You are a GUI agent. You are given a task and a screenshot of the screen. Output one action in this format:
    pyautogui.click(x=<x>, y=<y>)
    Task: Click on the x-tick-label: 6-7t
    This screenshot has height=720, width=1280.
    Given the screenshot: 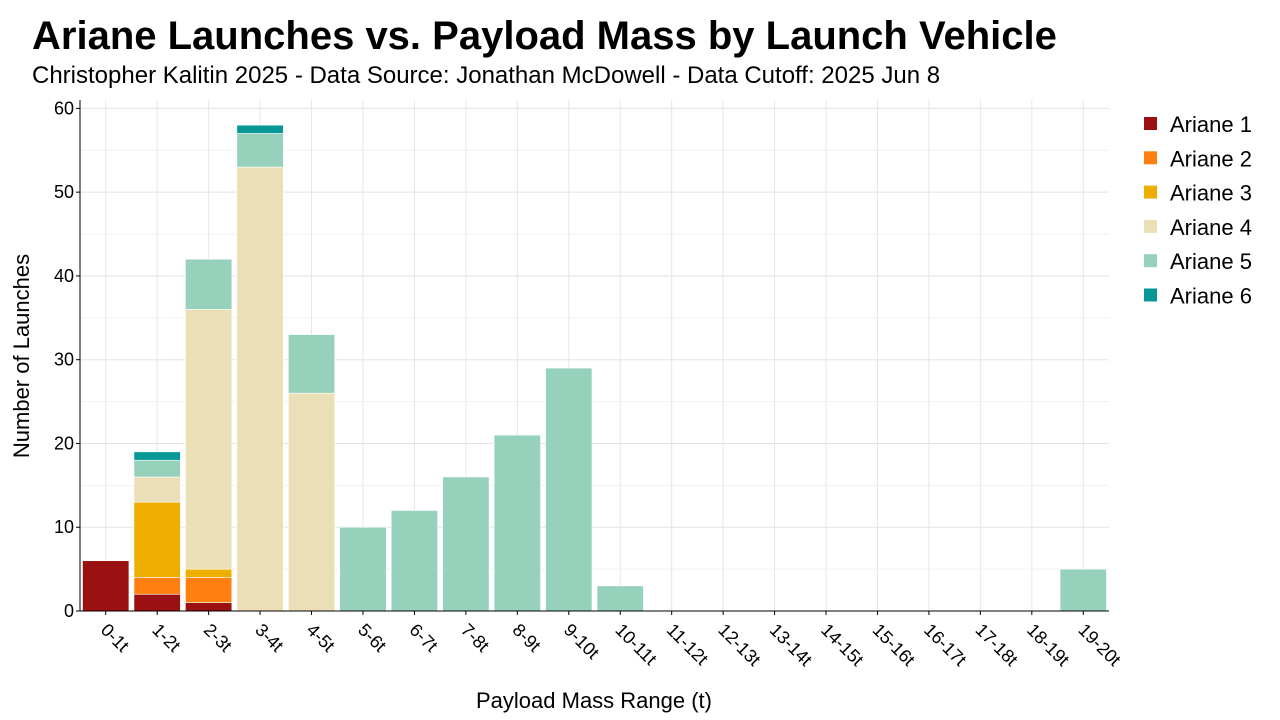 What is the action you would take?
    pyautogui.click(x=424, y=638)
    